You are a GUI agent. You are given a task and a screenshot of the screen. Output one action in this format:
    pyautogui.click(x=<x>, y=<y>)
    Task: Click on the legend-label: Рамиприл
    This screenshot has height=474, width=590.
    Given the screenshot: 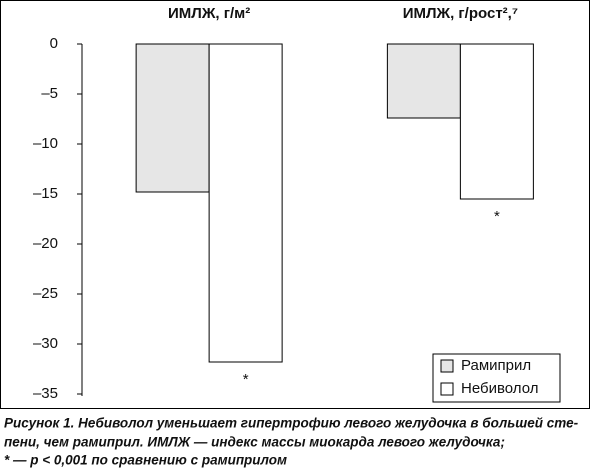 What is the action you would take?
    pyautogui.click(x=496, y=365)
    